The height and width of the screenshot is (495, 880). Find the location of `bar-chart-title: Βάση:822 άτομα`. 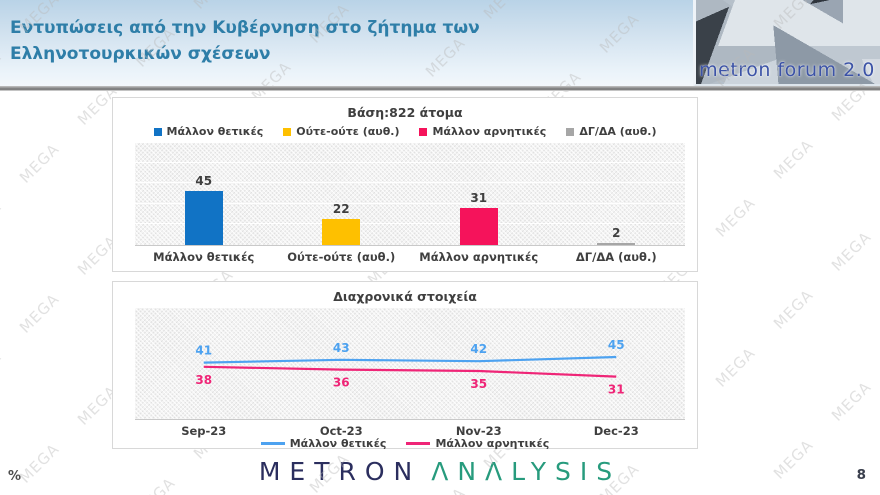

bar-chart-title: Βάση:822 άτομα is located at coordinates (405, 112).